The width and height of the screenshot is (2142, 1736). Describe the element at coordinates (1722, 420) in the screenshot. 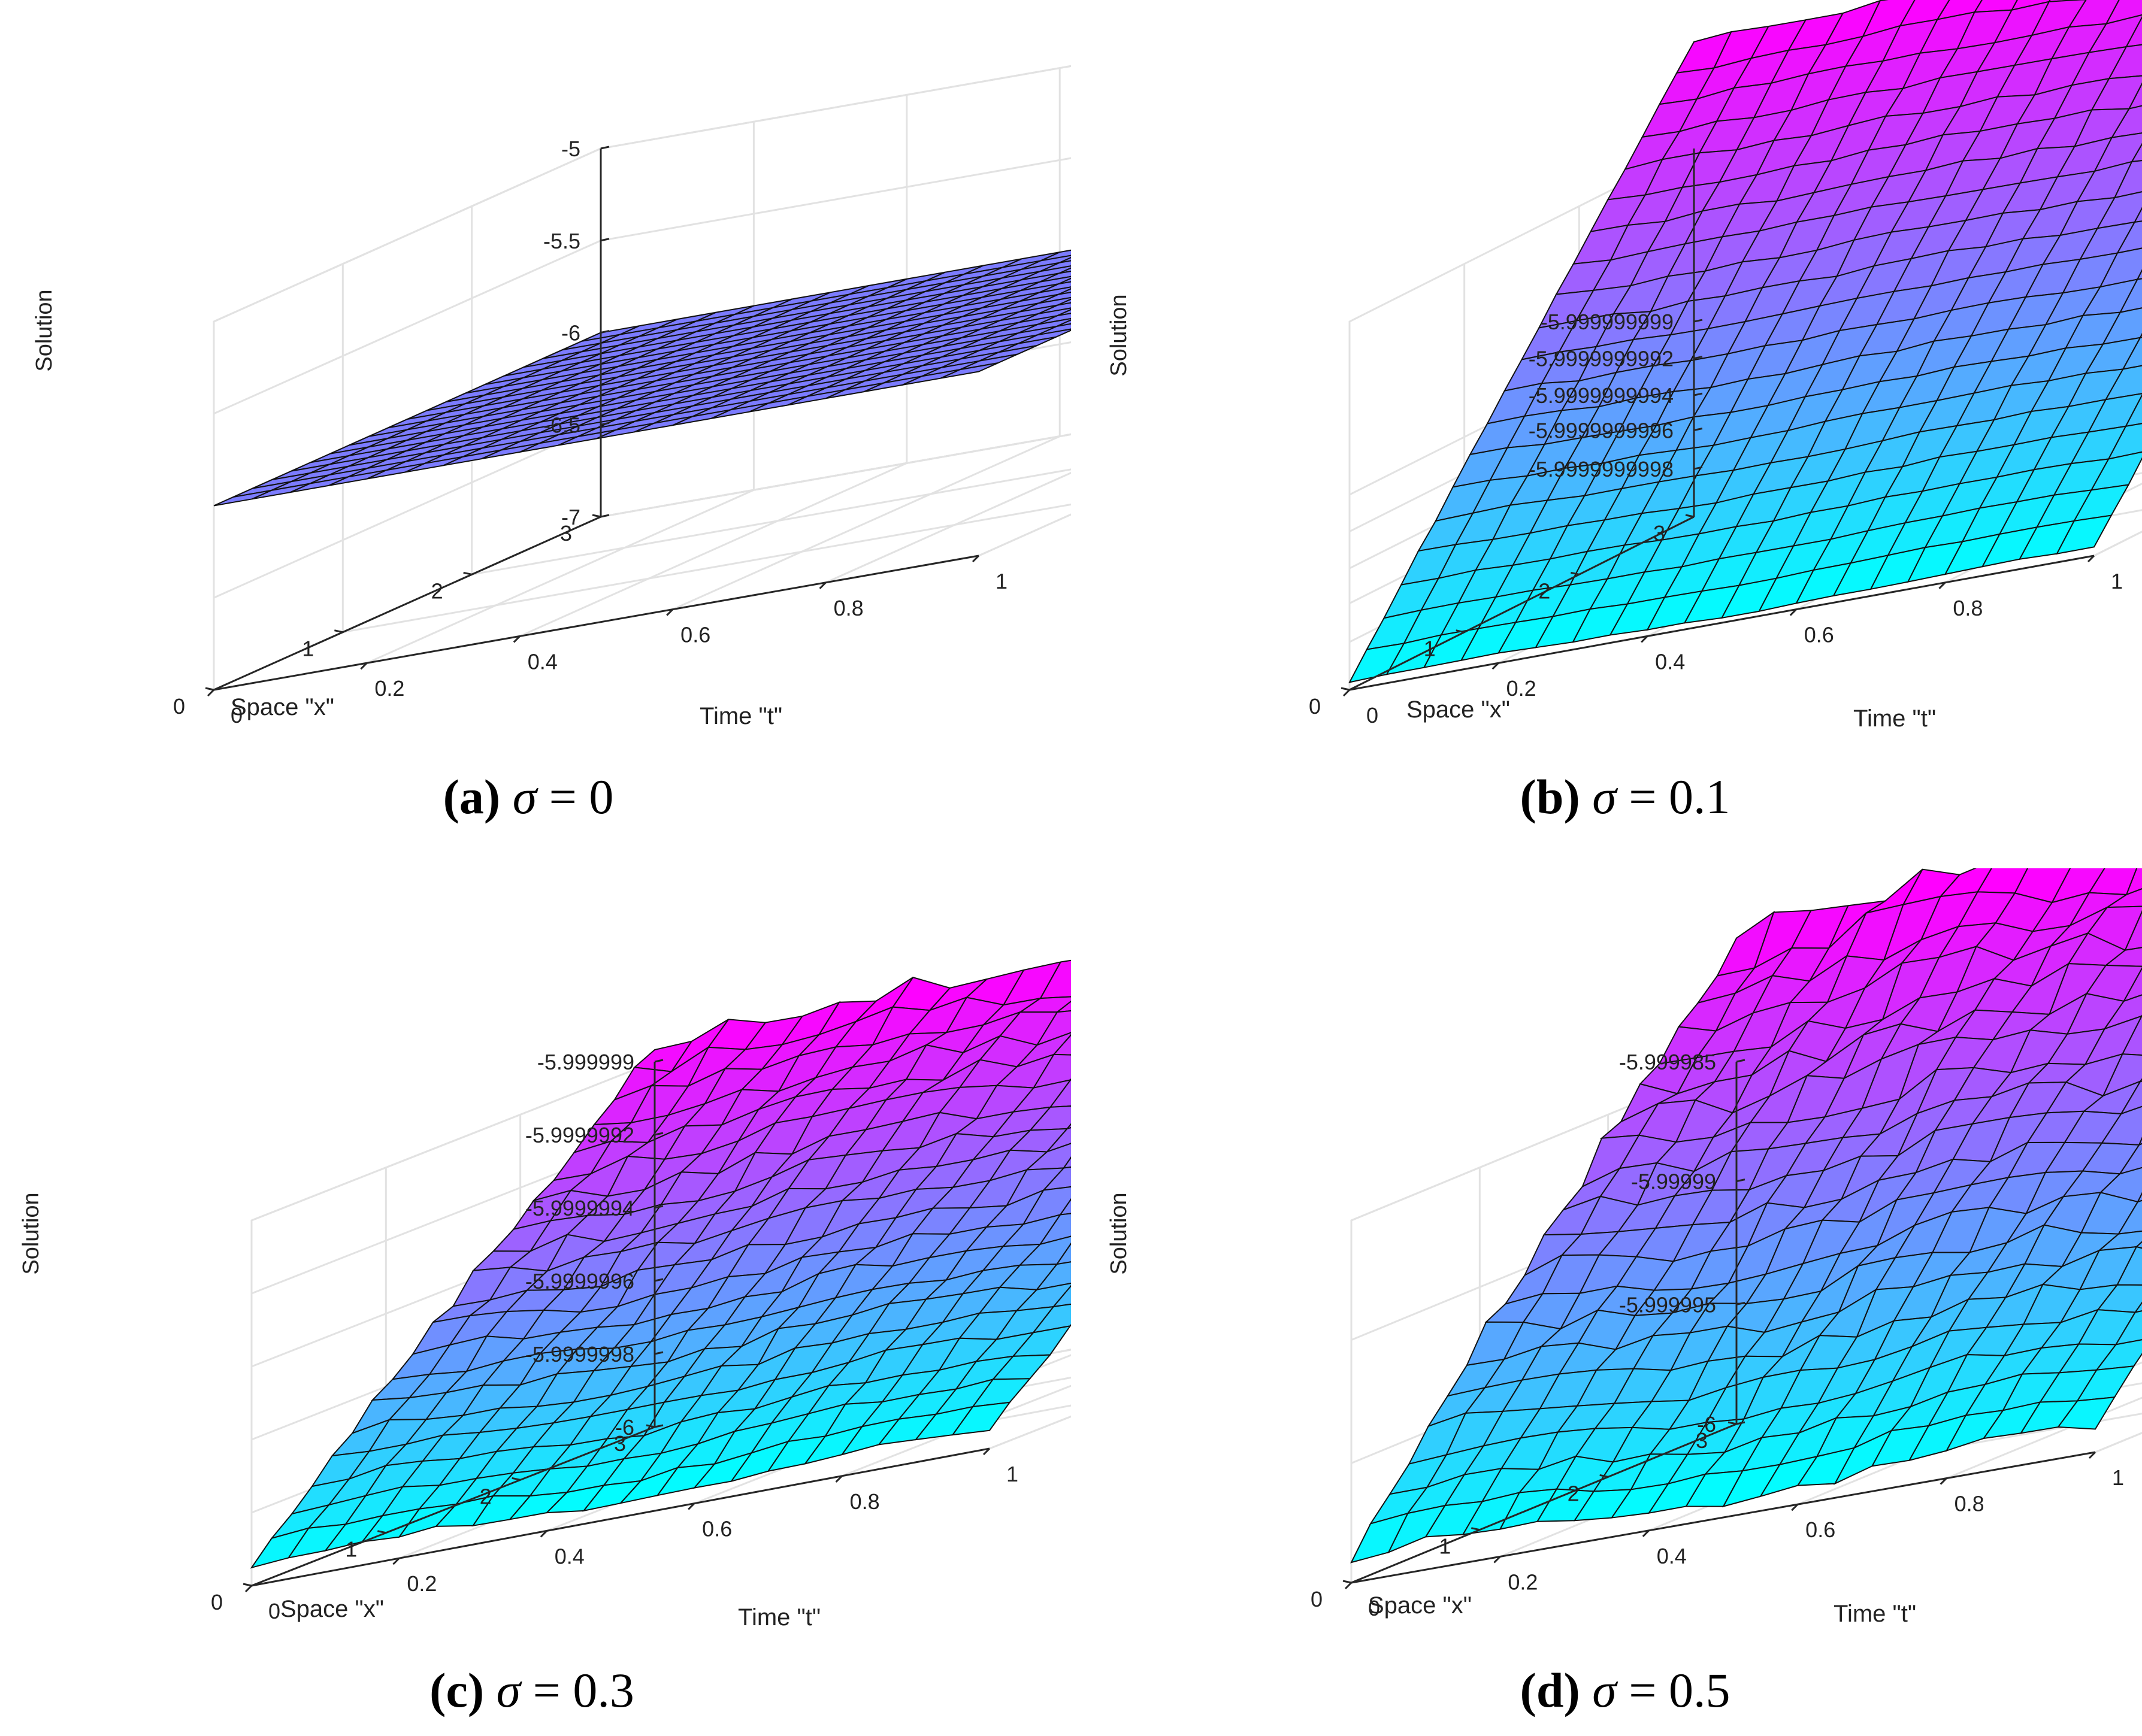

I see `axes-b` at that location.